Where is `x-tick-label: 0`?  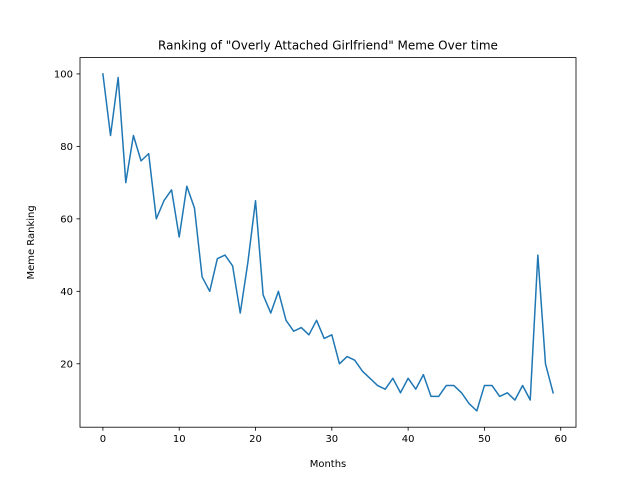
x-tick-label: 0 is located at coordinates (103, 439).